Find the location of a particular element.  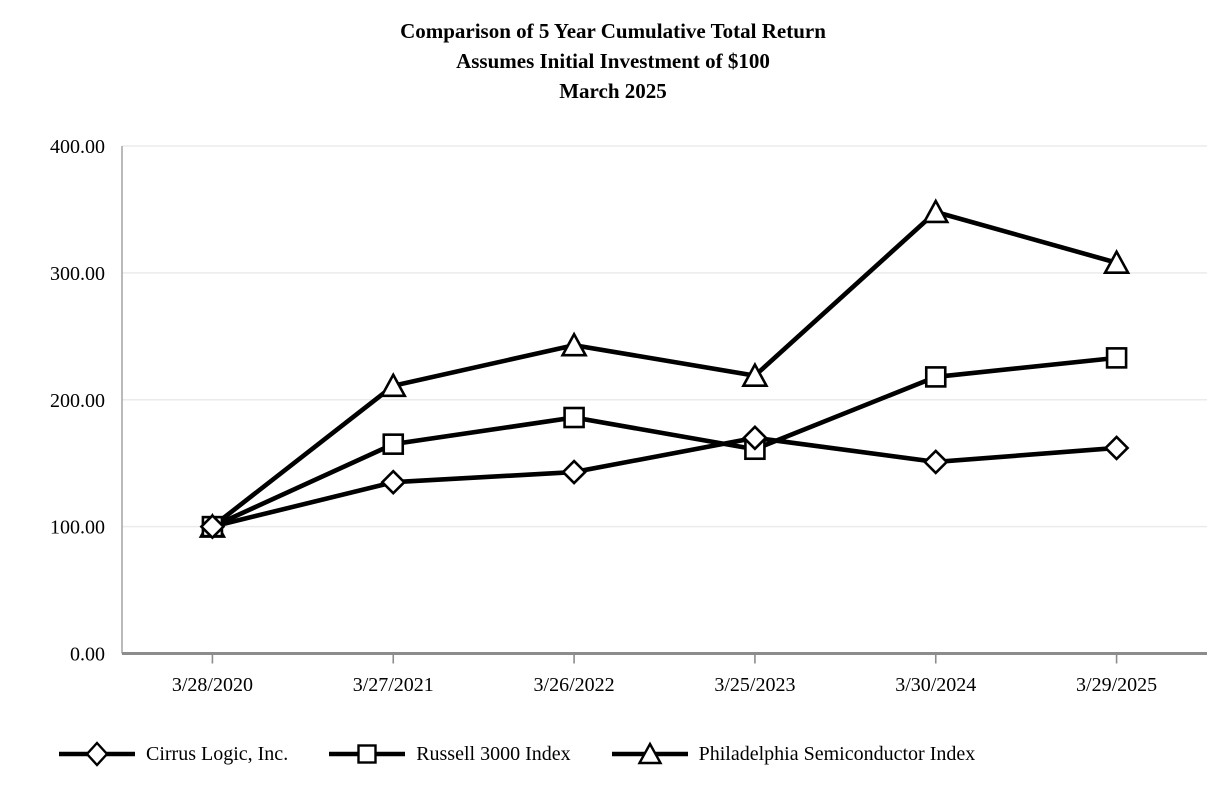

x-axis-label-1: 3/27/2021 is located at coordinates (393, 685).